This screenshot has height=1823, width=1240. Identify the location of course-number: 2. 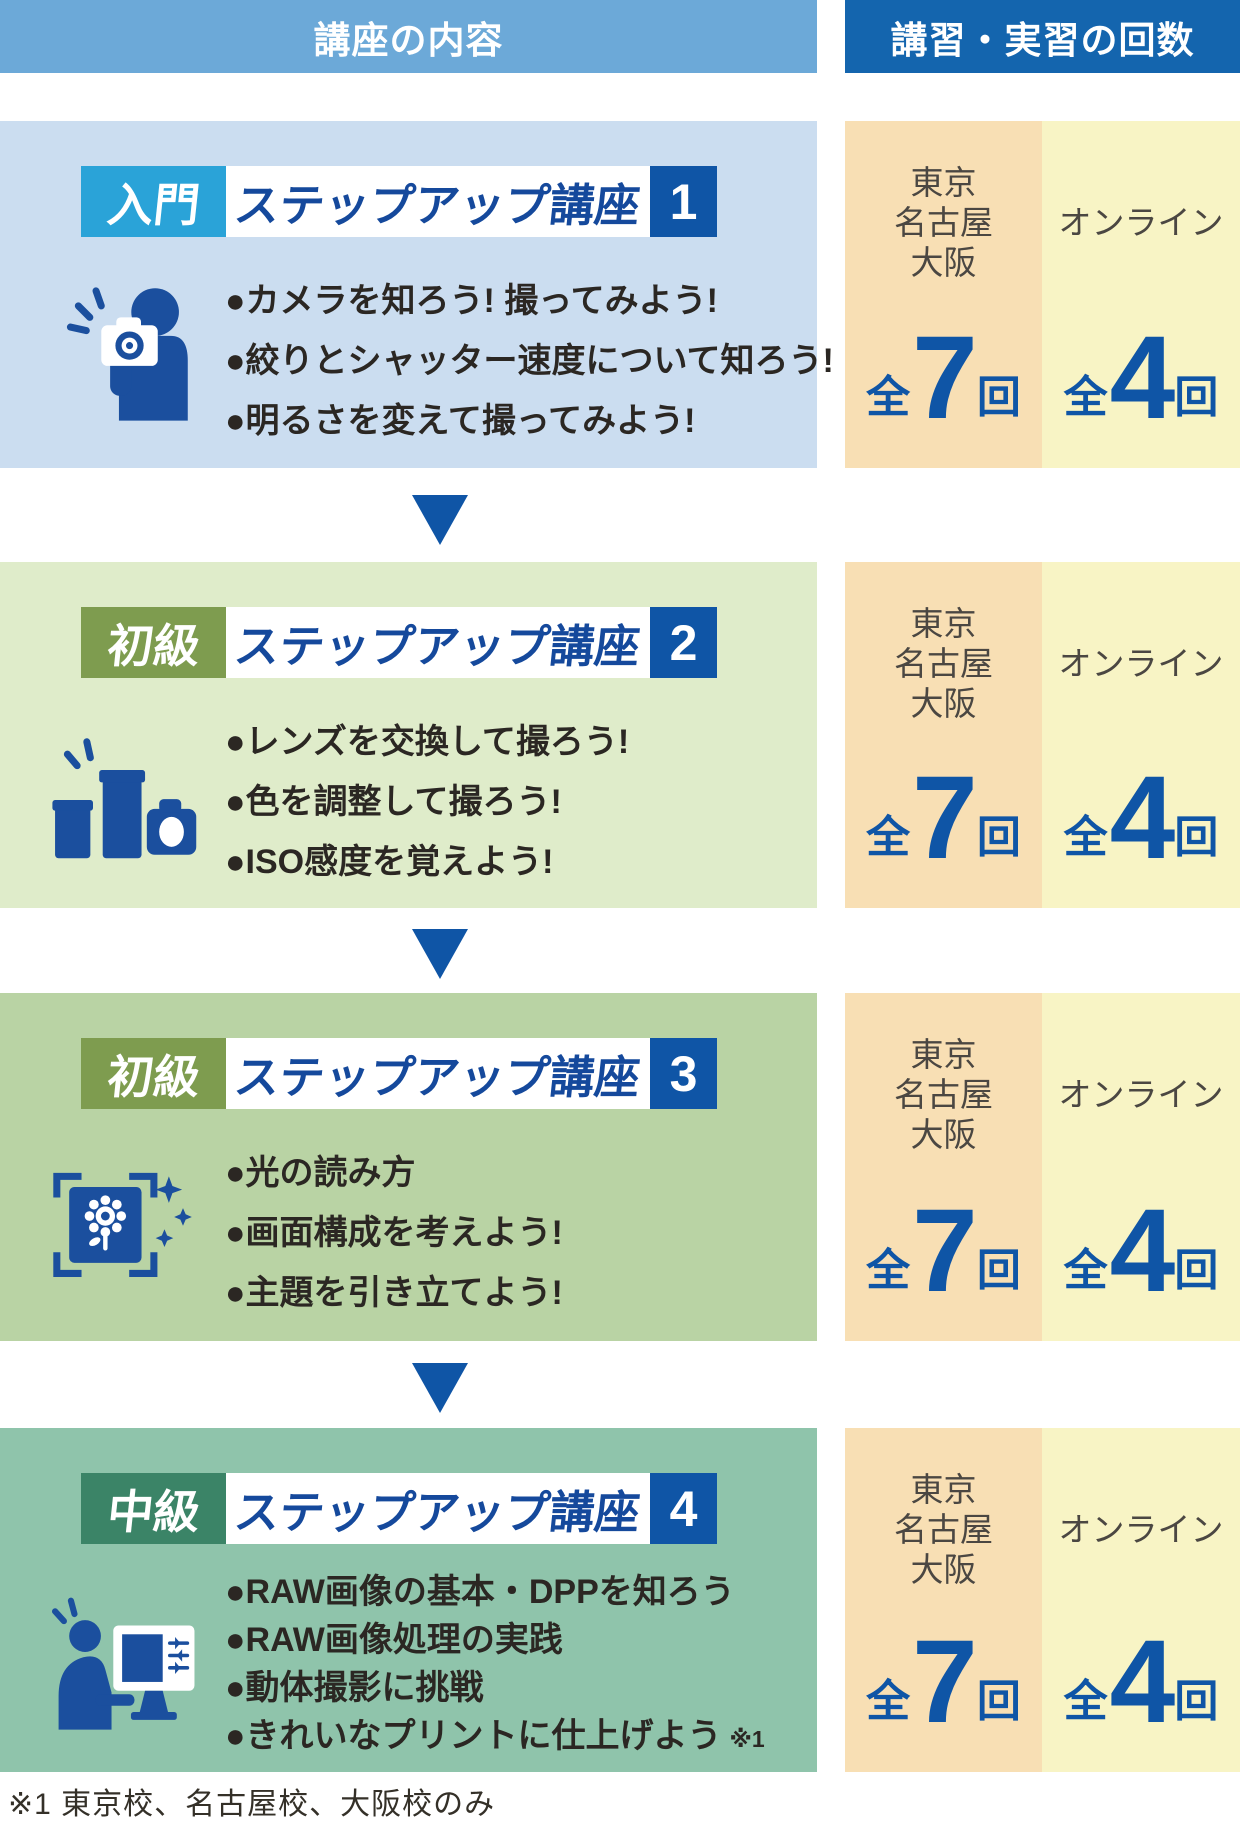
(683, 642).